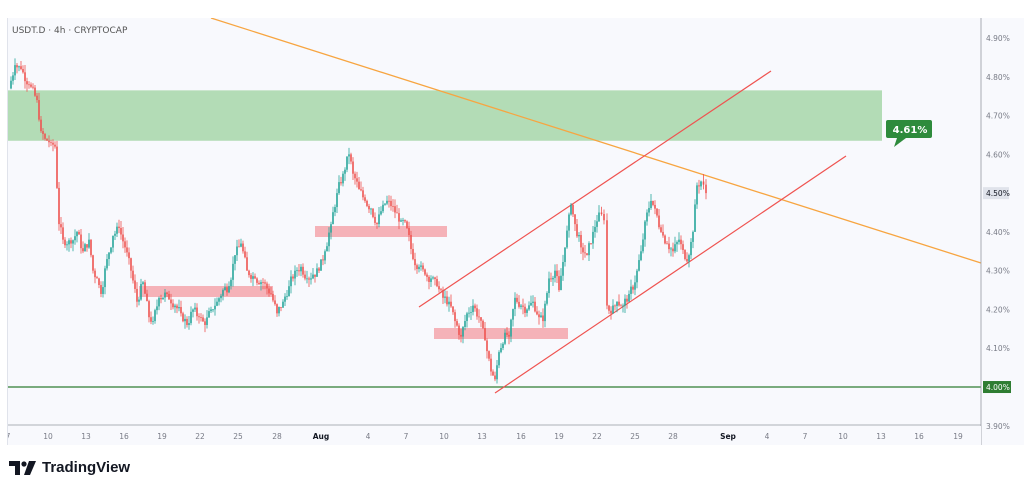  What do you see at coordinates (494, 435) in the screenshot?
I see `time-scale` at bounding box center [494, 435].